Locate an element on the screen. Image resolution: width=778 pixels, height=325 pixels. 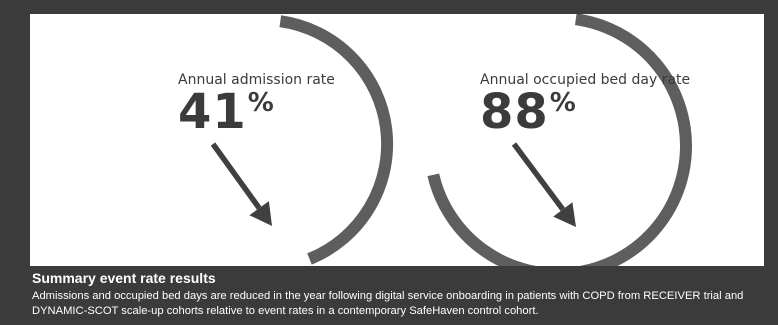
admission-rate-label: Annual admission rate is located at coordinates (256, 80).